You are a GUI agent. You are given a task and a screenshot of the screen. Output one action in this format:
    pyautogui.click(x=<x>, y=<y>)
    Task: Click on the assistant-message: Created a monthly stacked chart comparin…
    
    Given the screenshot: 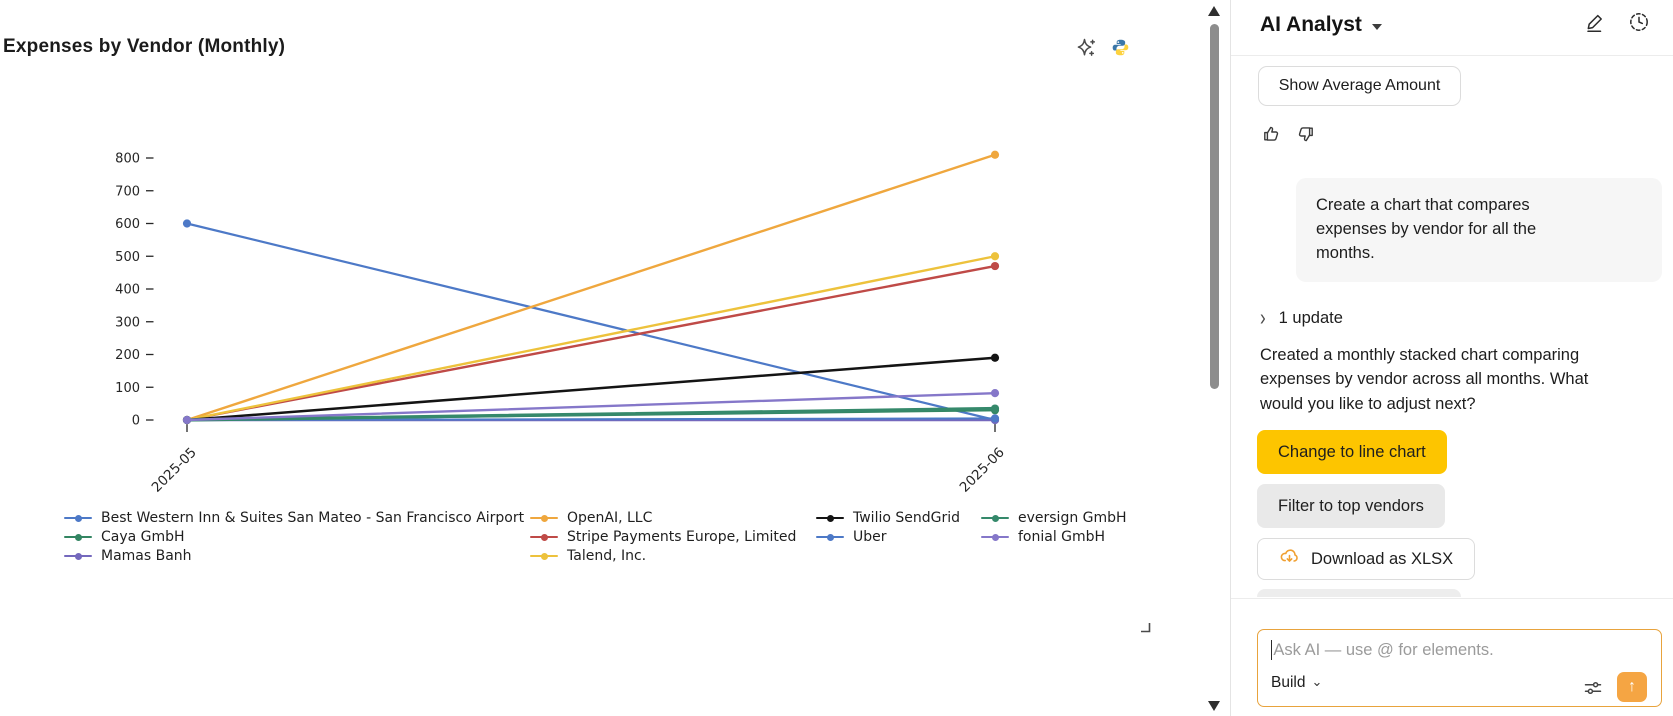 What is the action you would take?
    pyautogui.click(x=1424, y=379)
    